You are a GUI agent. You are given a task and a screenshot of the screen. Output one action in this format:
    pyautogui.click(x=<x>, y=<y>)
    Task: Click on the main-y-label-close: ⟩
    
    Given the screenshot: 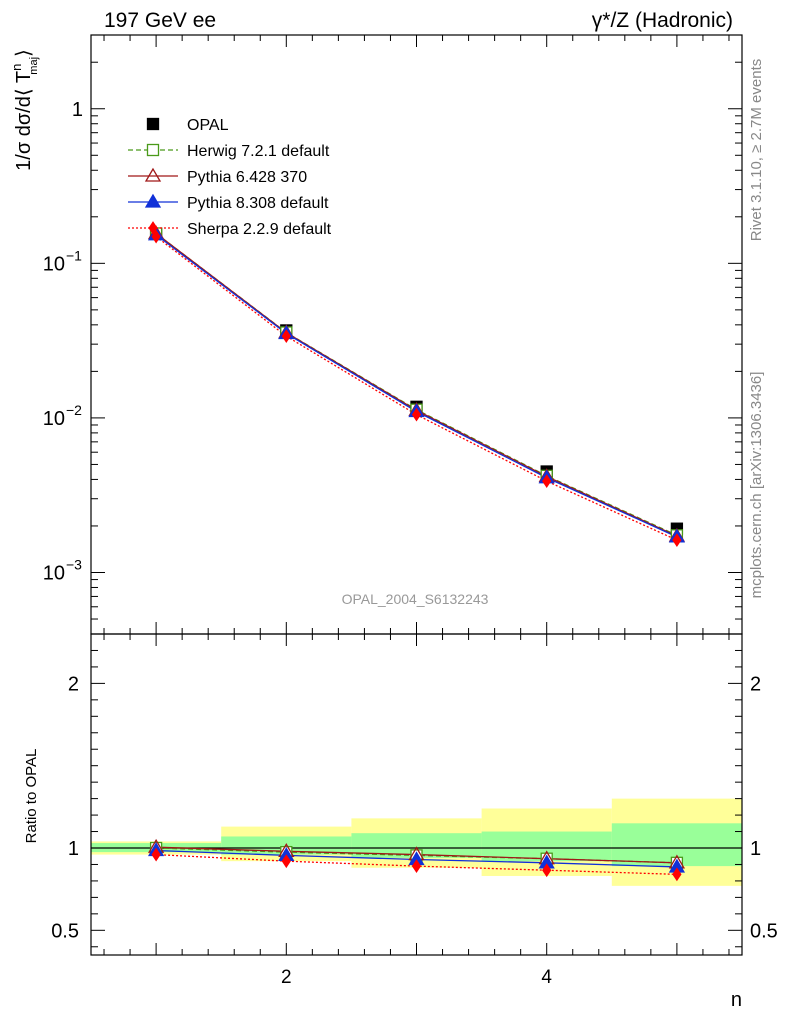 What is the action you would take?
    pyautogui.click(x=24, y=53)
    